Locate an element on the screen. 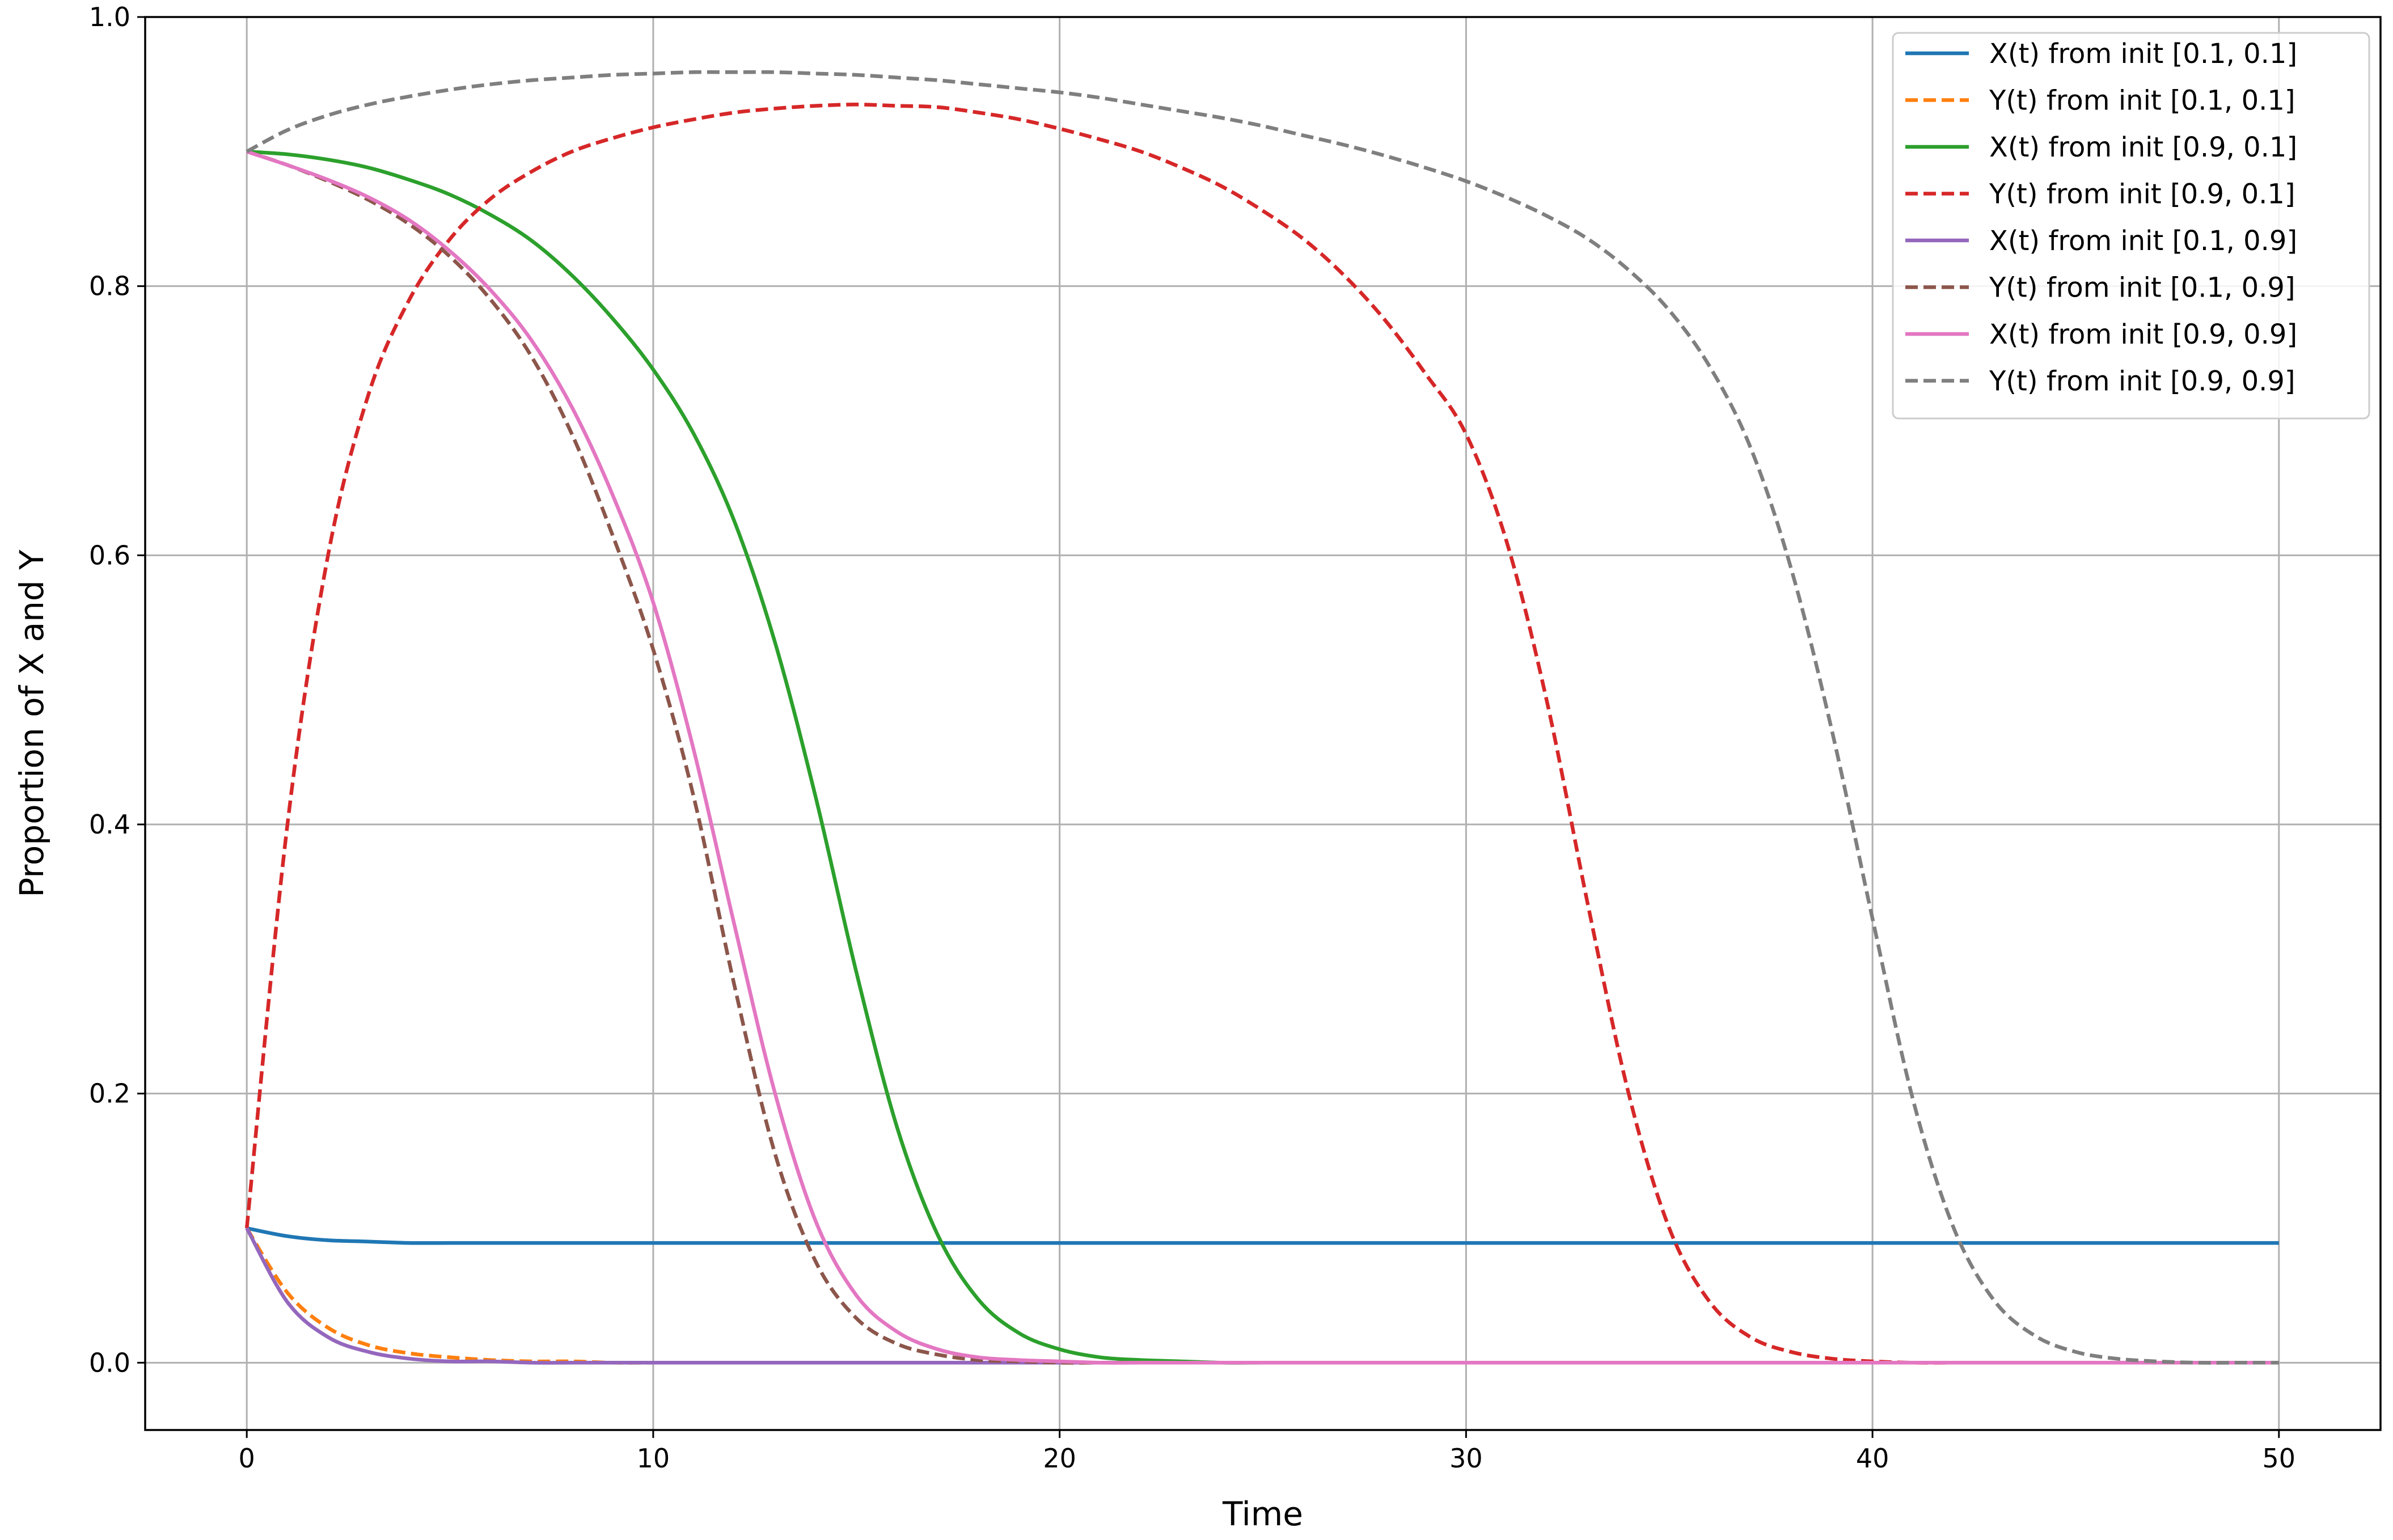 This screenshot has width=2393, height=1540. y-tick-label: 0.6 is located at coordinates (109, 555).